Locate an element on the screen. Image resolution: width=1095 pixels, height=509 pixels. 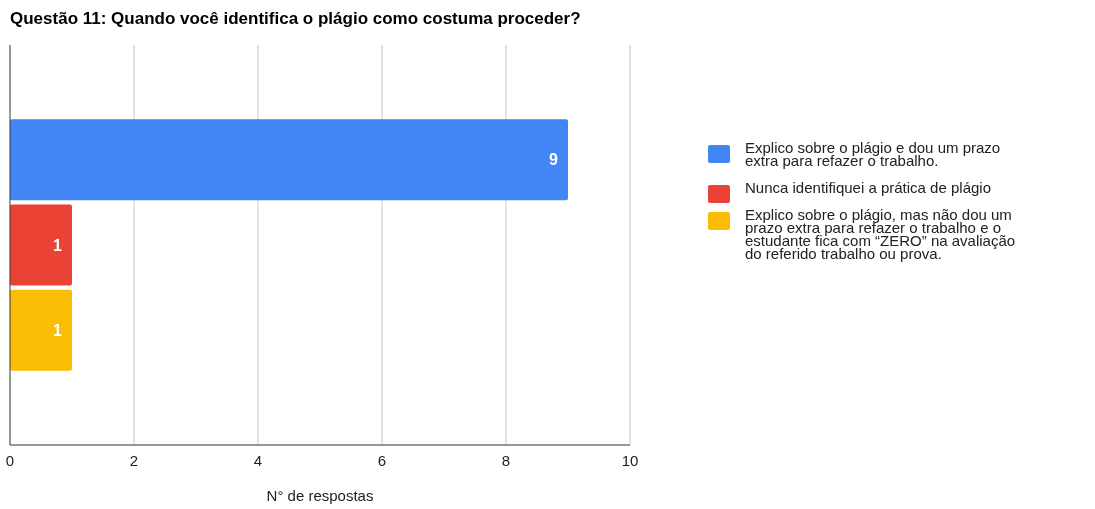
x-tick-label: 6 is located at coordinates (382, 460).